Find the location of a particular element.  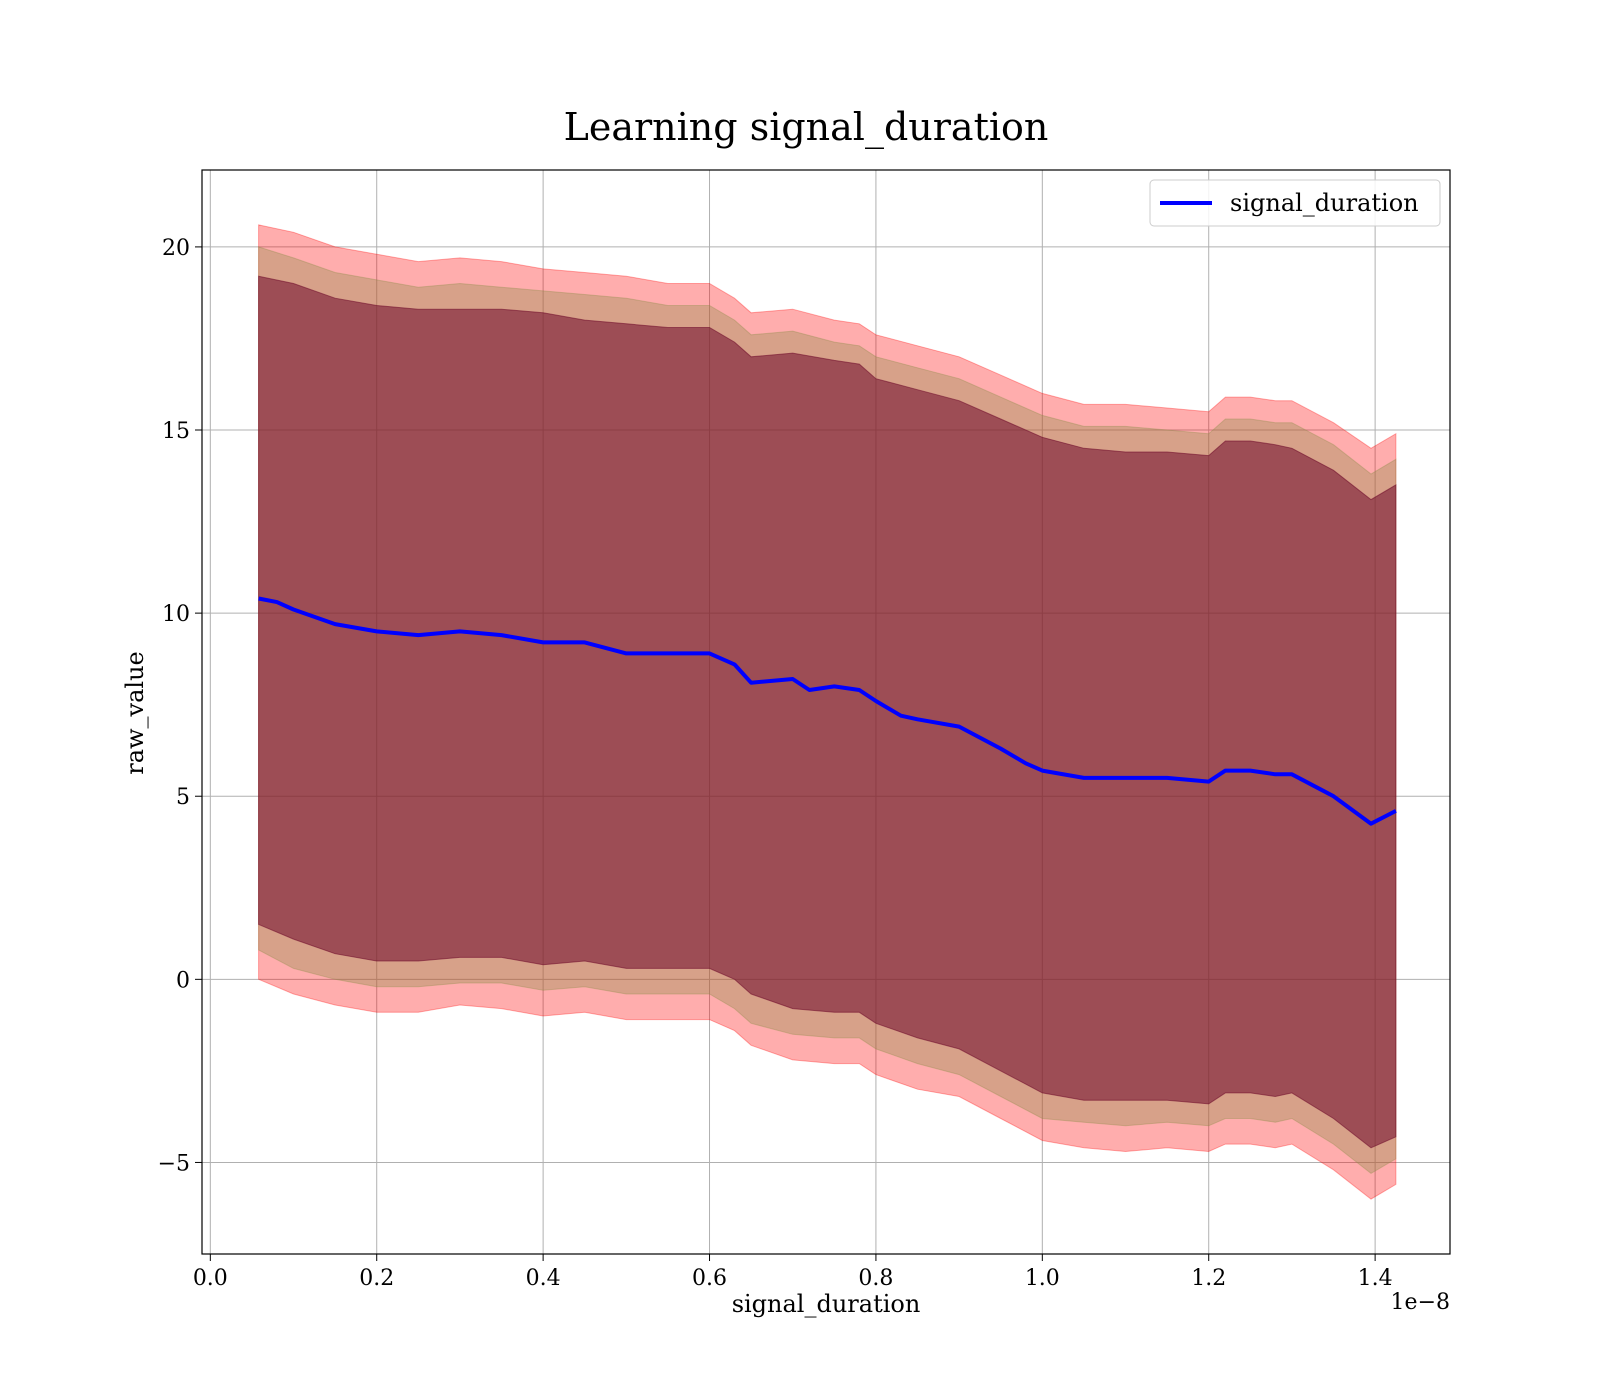

y-tick-label: 15 is located at coordinates (176, 431).